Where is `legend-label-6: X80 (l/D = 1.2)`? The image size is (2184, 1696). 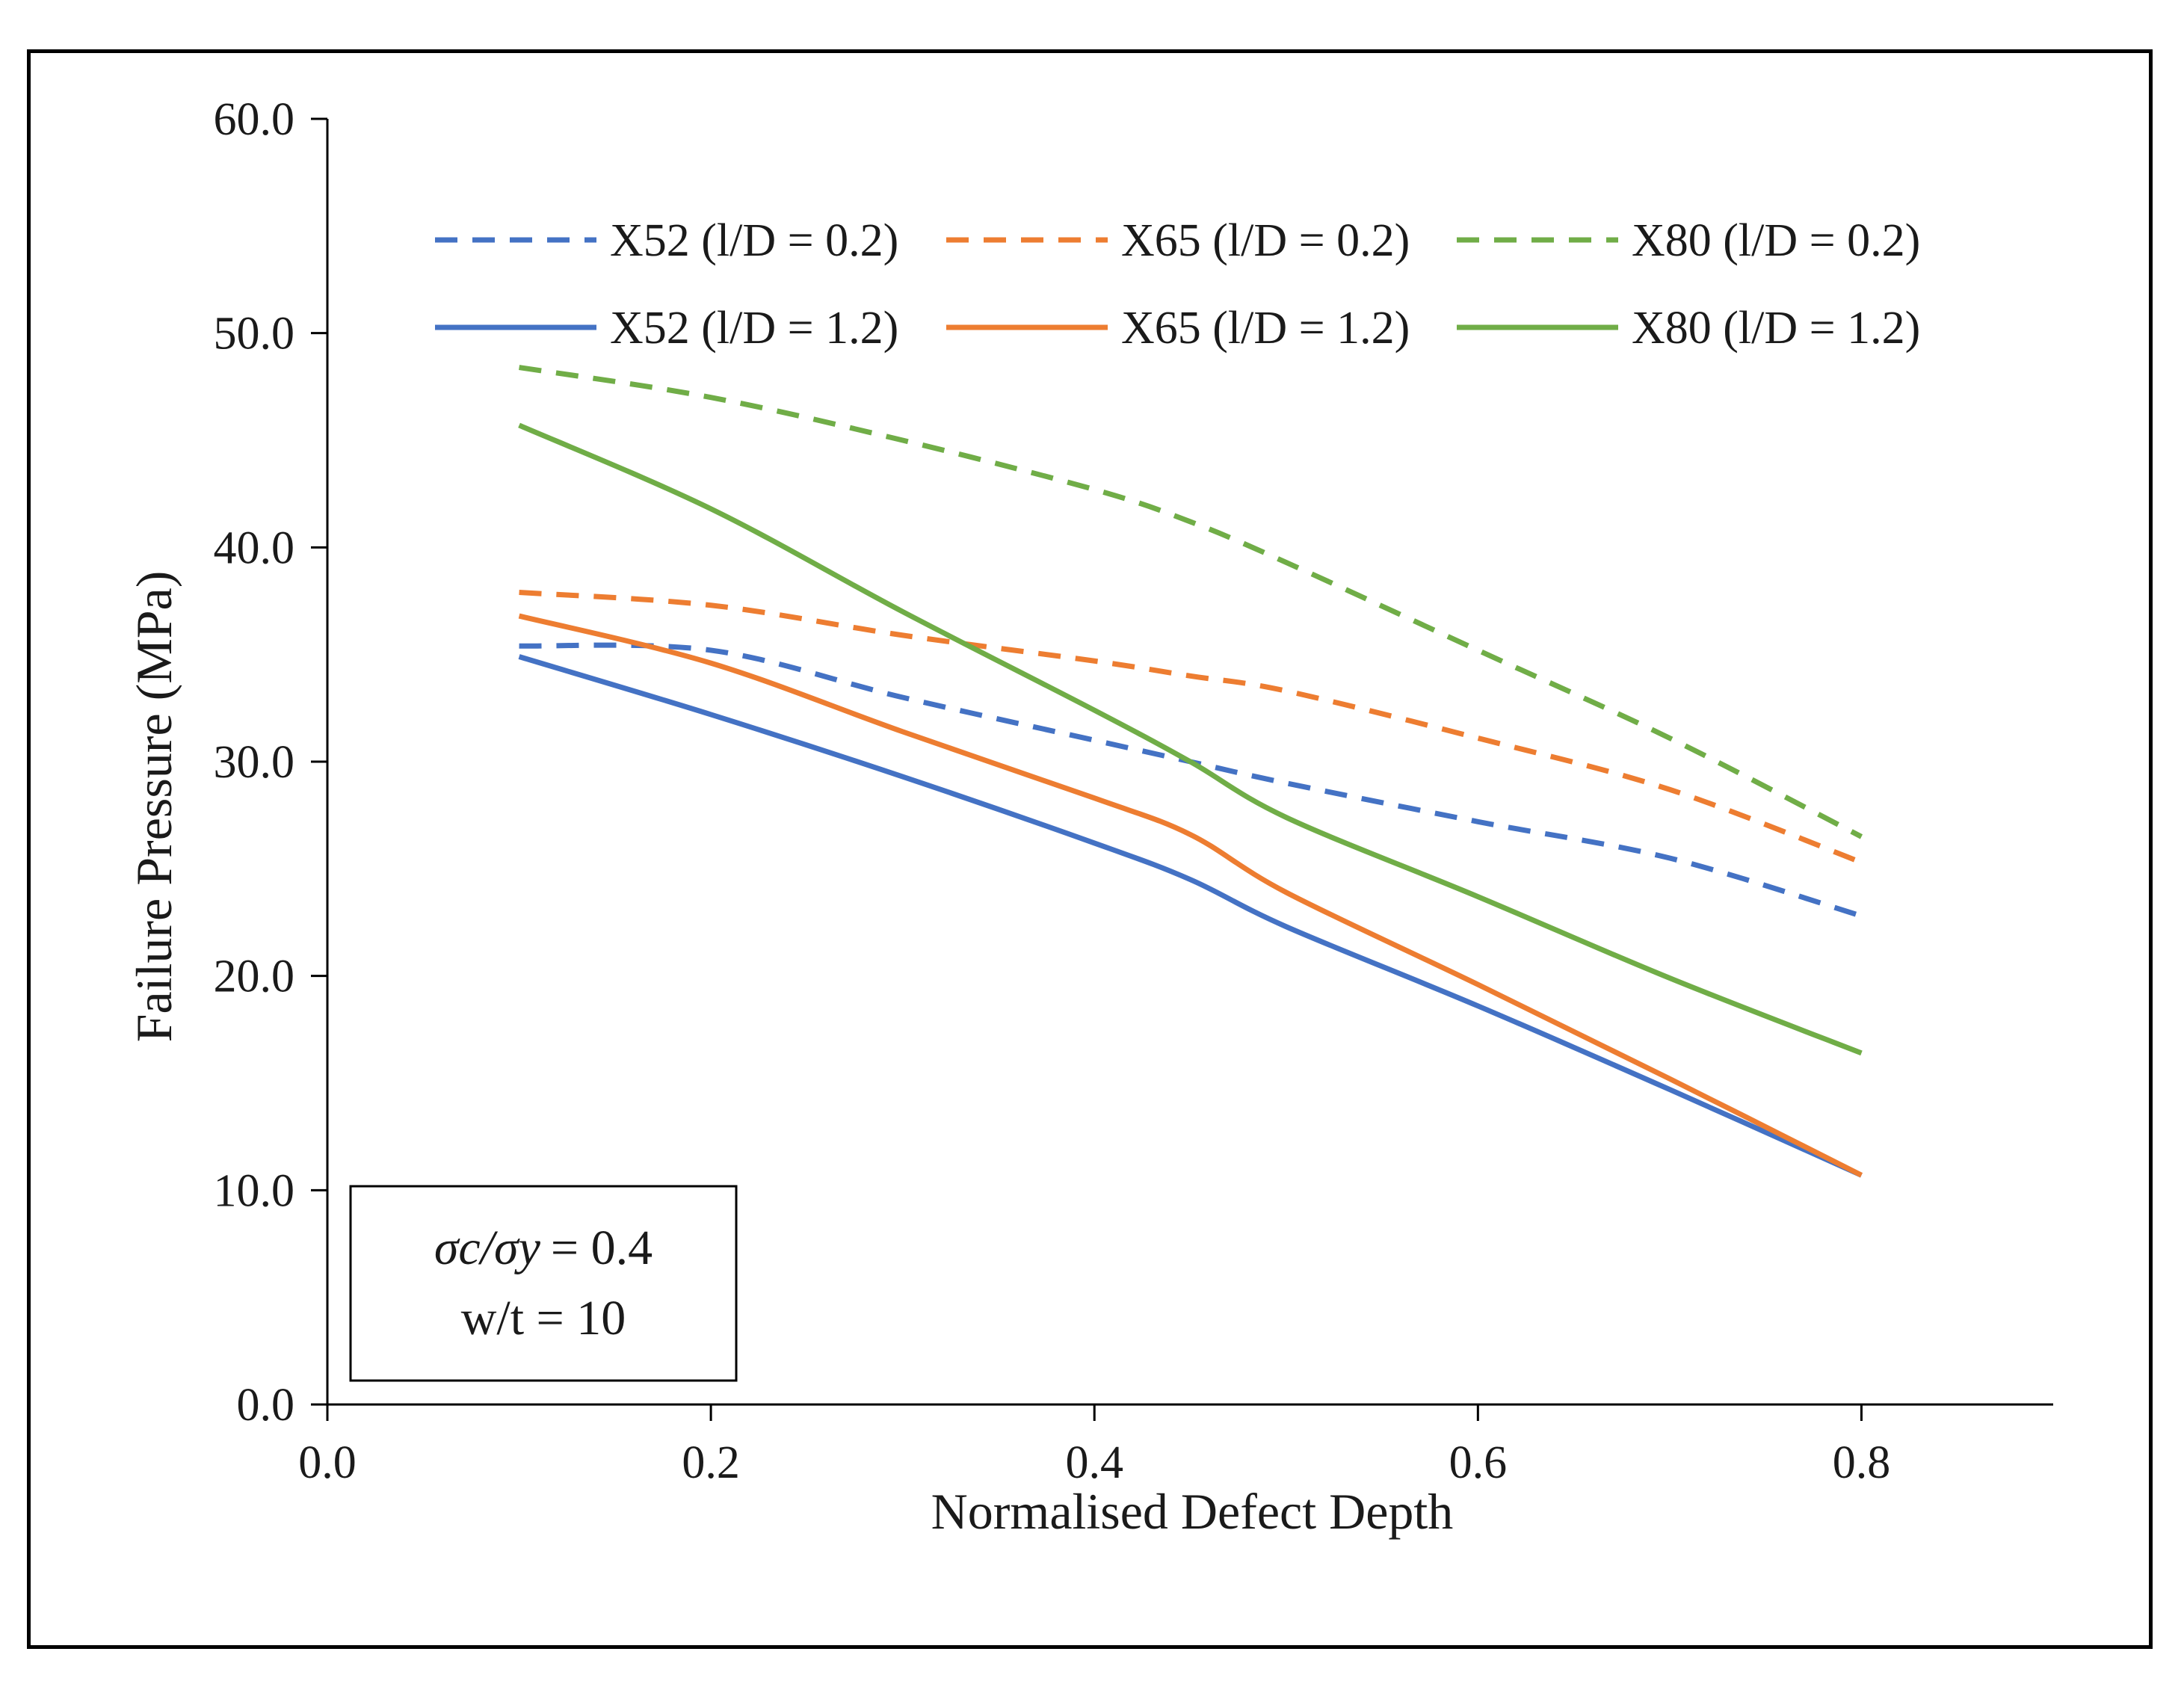 legend-label-6: X80 (l/D = 1.2) is located at coordinates (1776, 328).